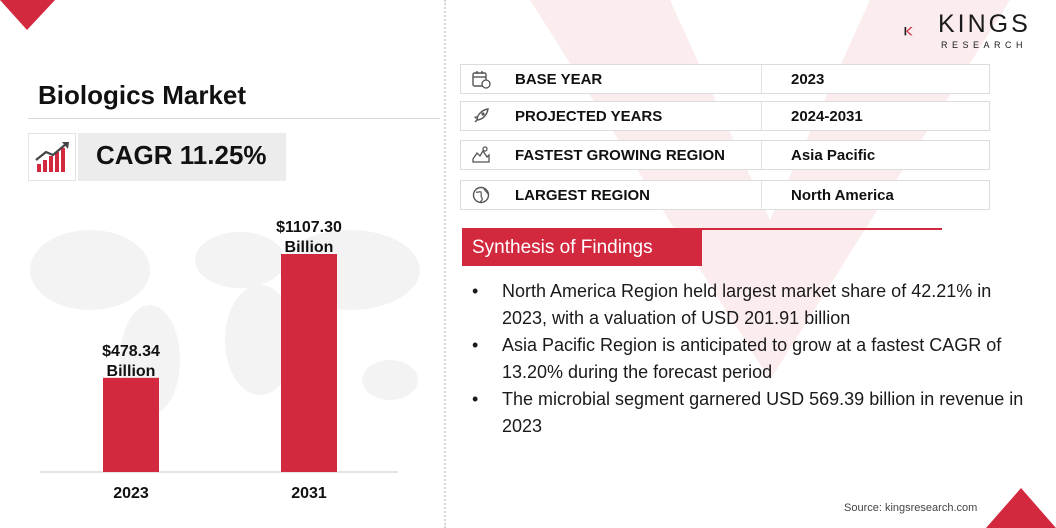 This screenshot has height=528, width=1056. I want to click on synthesis-header, so click(582, 248).